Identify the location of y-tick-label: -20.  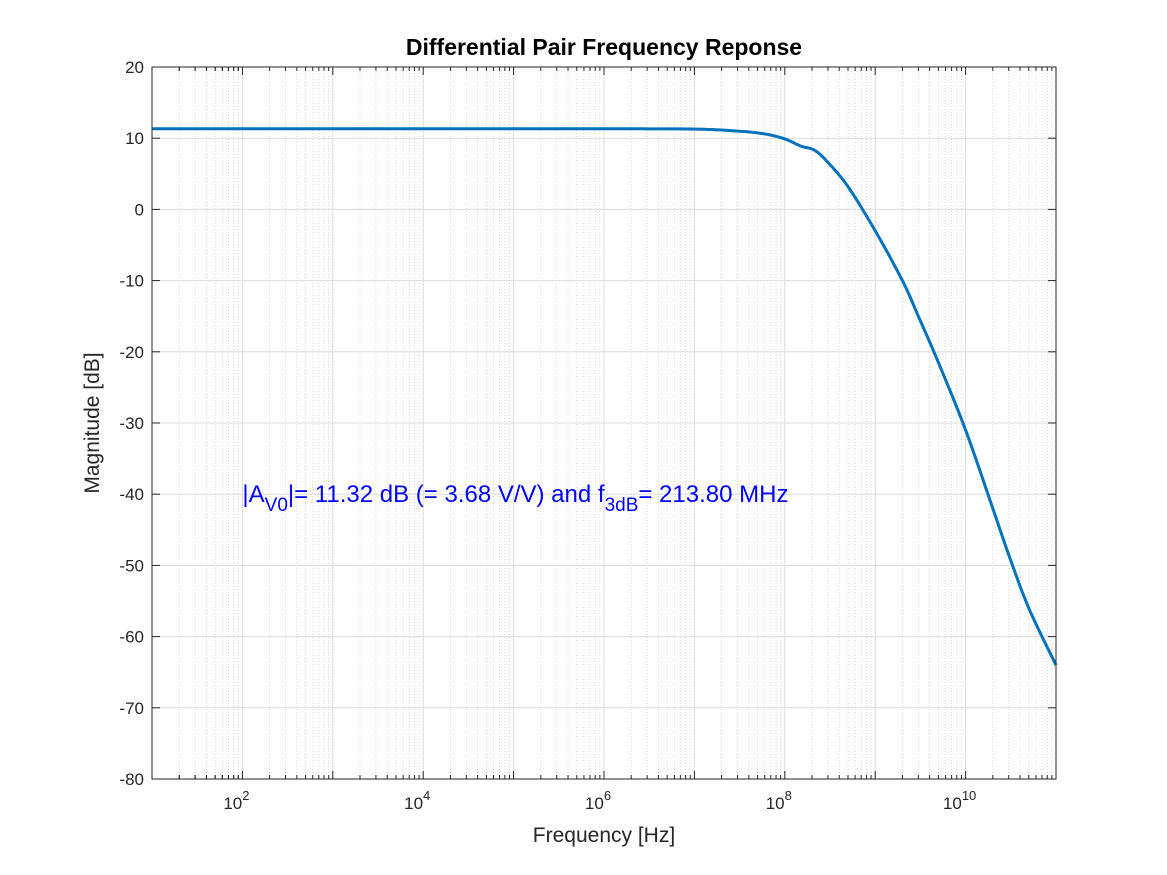
(131, 352).